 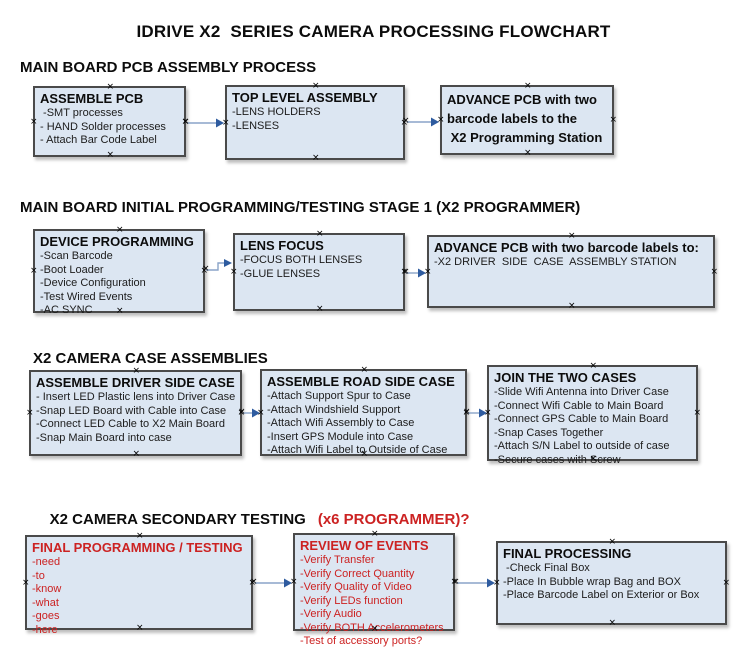 I want to click on box-title: JOIN THE TWO CASES, so click(x=565, y=377).